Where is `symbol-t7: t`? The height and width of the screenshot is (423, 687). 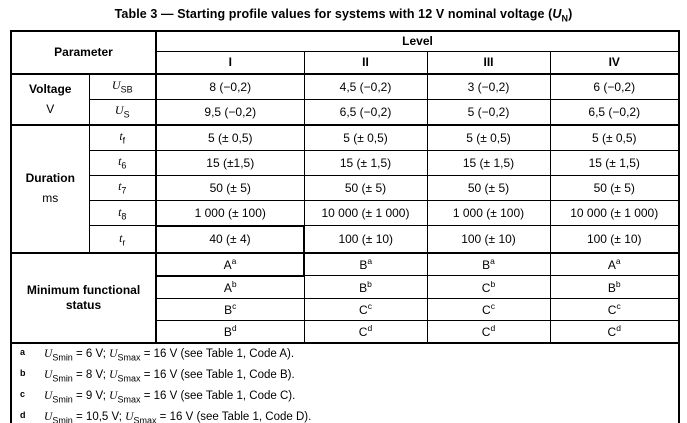 symbol-t7: t is located at coordinates (120, 186).